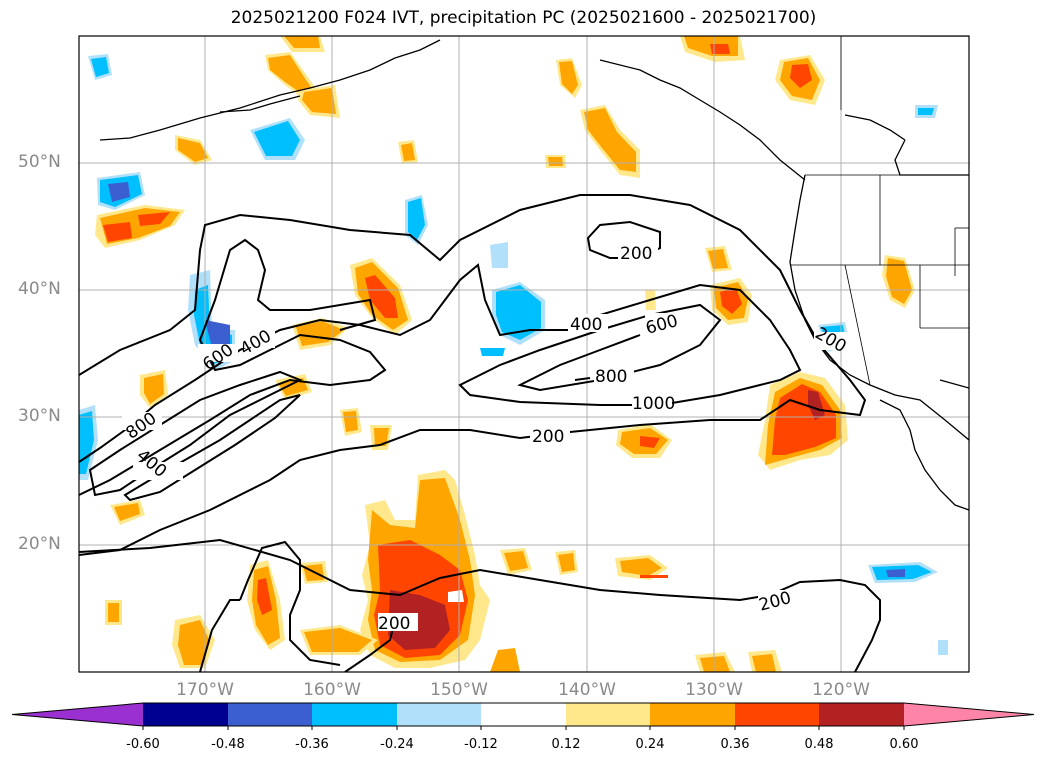  Describe the element at coordinates (969, 714) in the screenshot. I see `colorbar-extend-max` at that location.